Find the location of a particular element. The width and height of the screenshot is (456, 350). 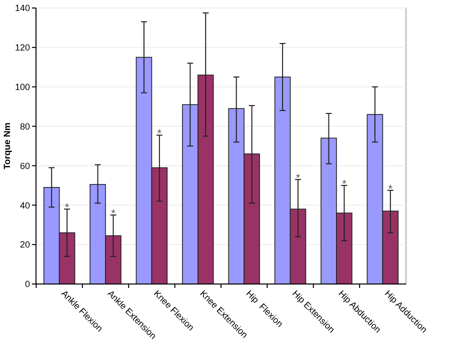

y-tick-label: 120 is located at coordinates (22, 47).